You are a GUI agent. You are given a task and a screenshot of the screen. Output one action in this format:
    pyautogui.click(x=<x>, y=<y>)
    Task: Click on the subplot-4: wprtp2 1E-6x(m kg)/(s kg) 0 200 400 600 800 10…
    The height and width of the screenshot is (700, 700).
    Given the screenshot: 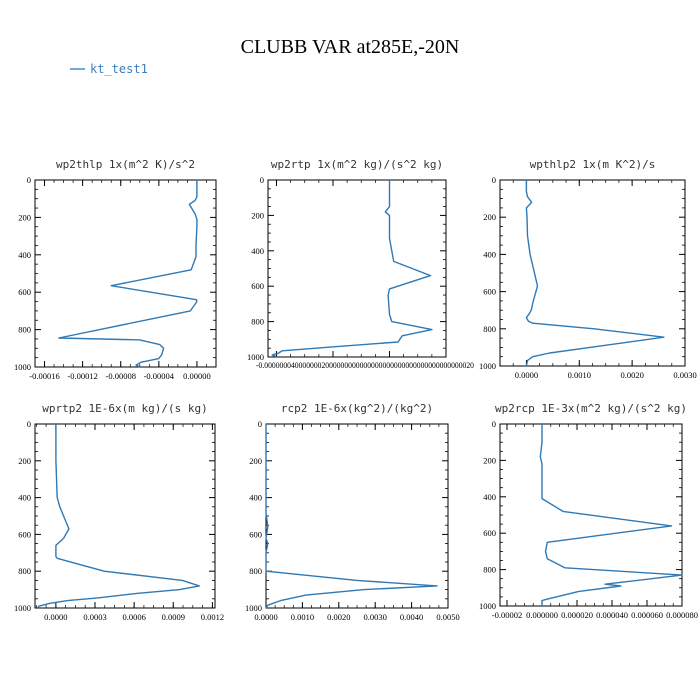 What is the action you would take?
    pyautogui.click(x=119, y=512)
    